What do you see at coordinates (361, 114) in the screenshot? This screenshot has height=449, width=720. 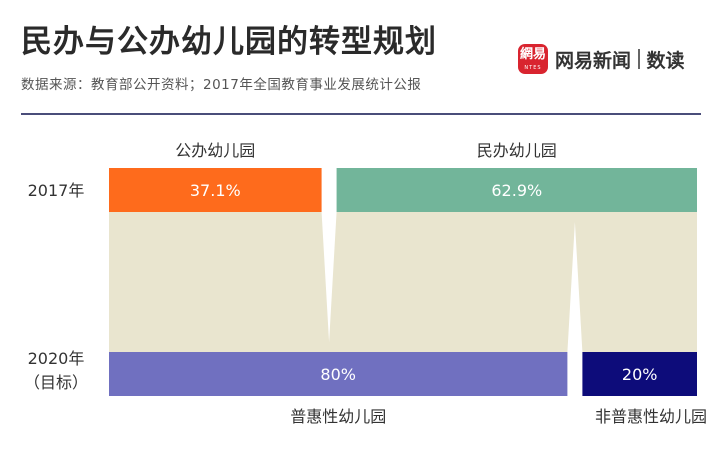 I see `header-divider` at bounding box center [361, 114].